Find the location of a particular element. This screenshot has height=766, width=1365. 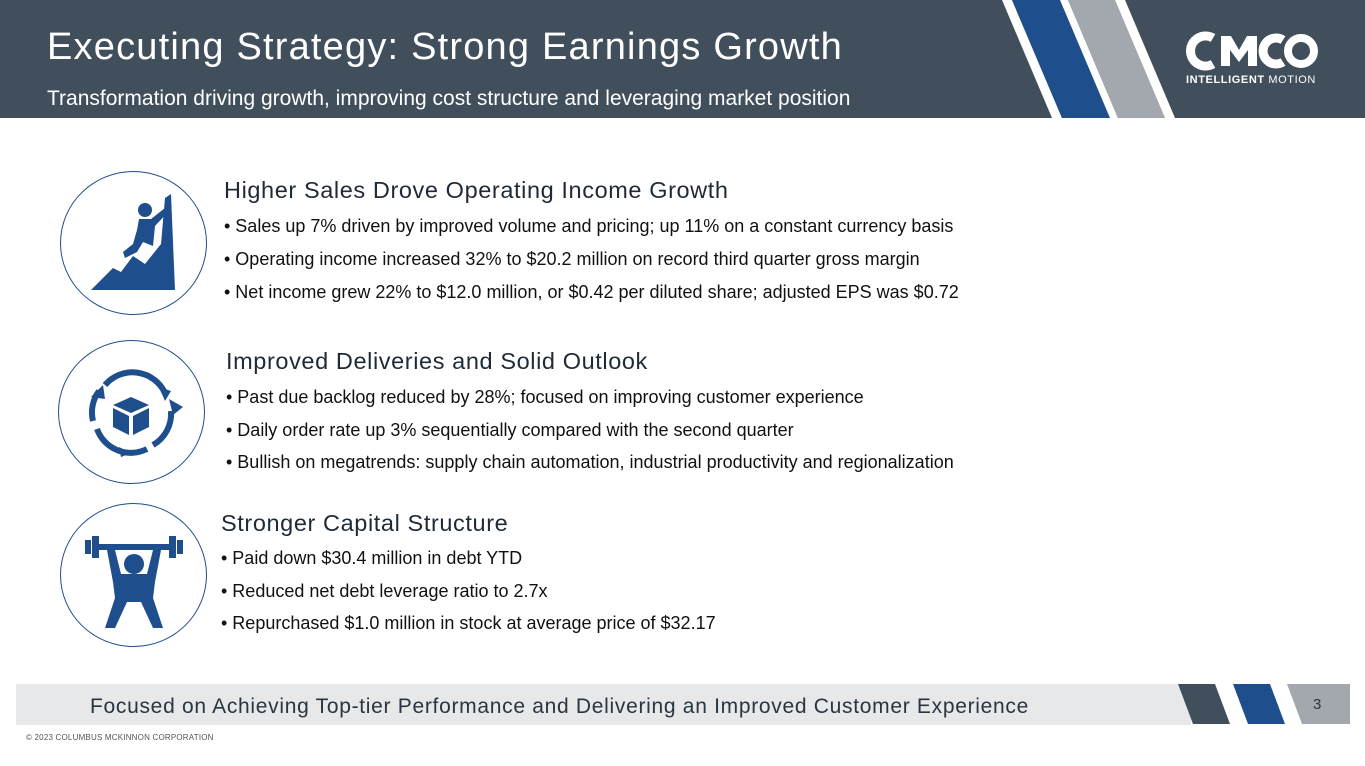

cmco-logo: INTELLIGENT MOTION is located at coordinates (1253, 60).